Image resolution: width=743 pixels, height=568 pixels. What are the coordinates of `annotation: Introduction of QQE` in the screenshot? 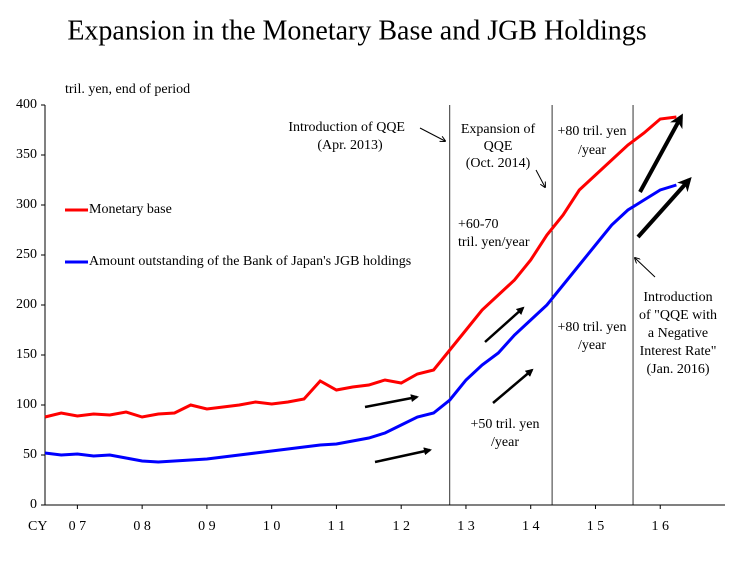 It's located at (346, 127).